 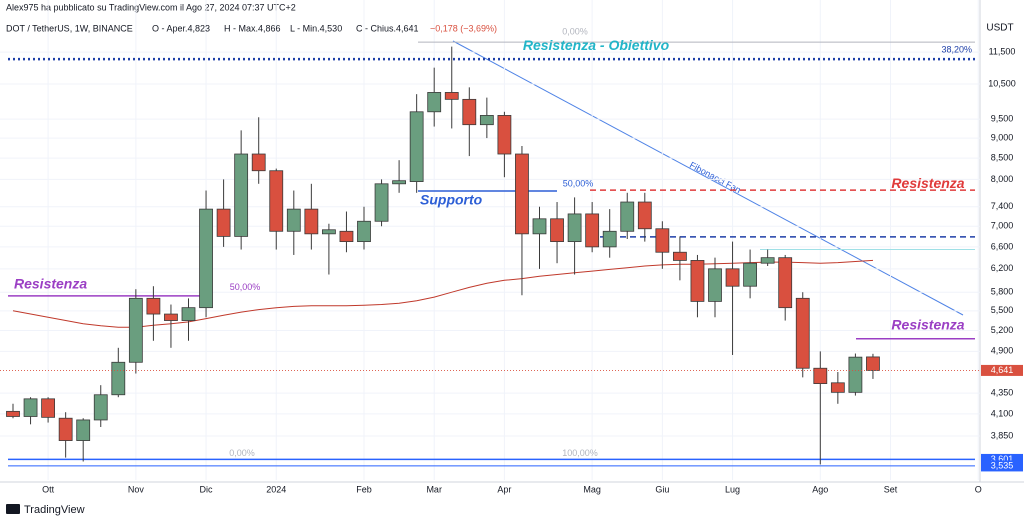 I want to click on x-tick-label: Set, so click(x=891, y=489).